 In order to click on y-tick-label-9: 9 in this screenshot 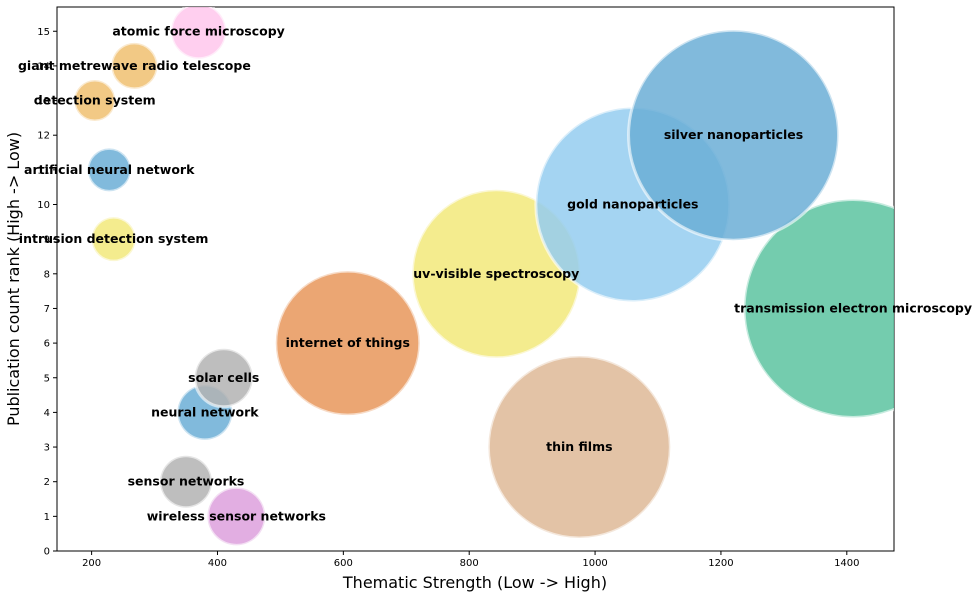, I will do `click(47, 240)`.